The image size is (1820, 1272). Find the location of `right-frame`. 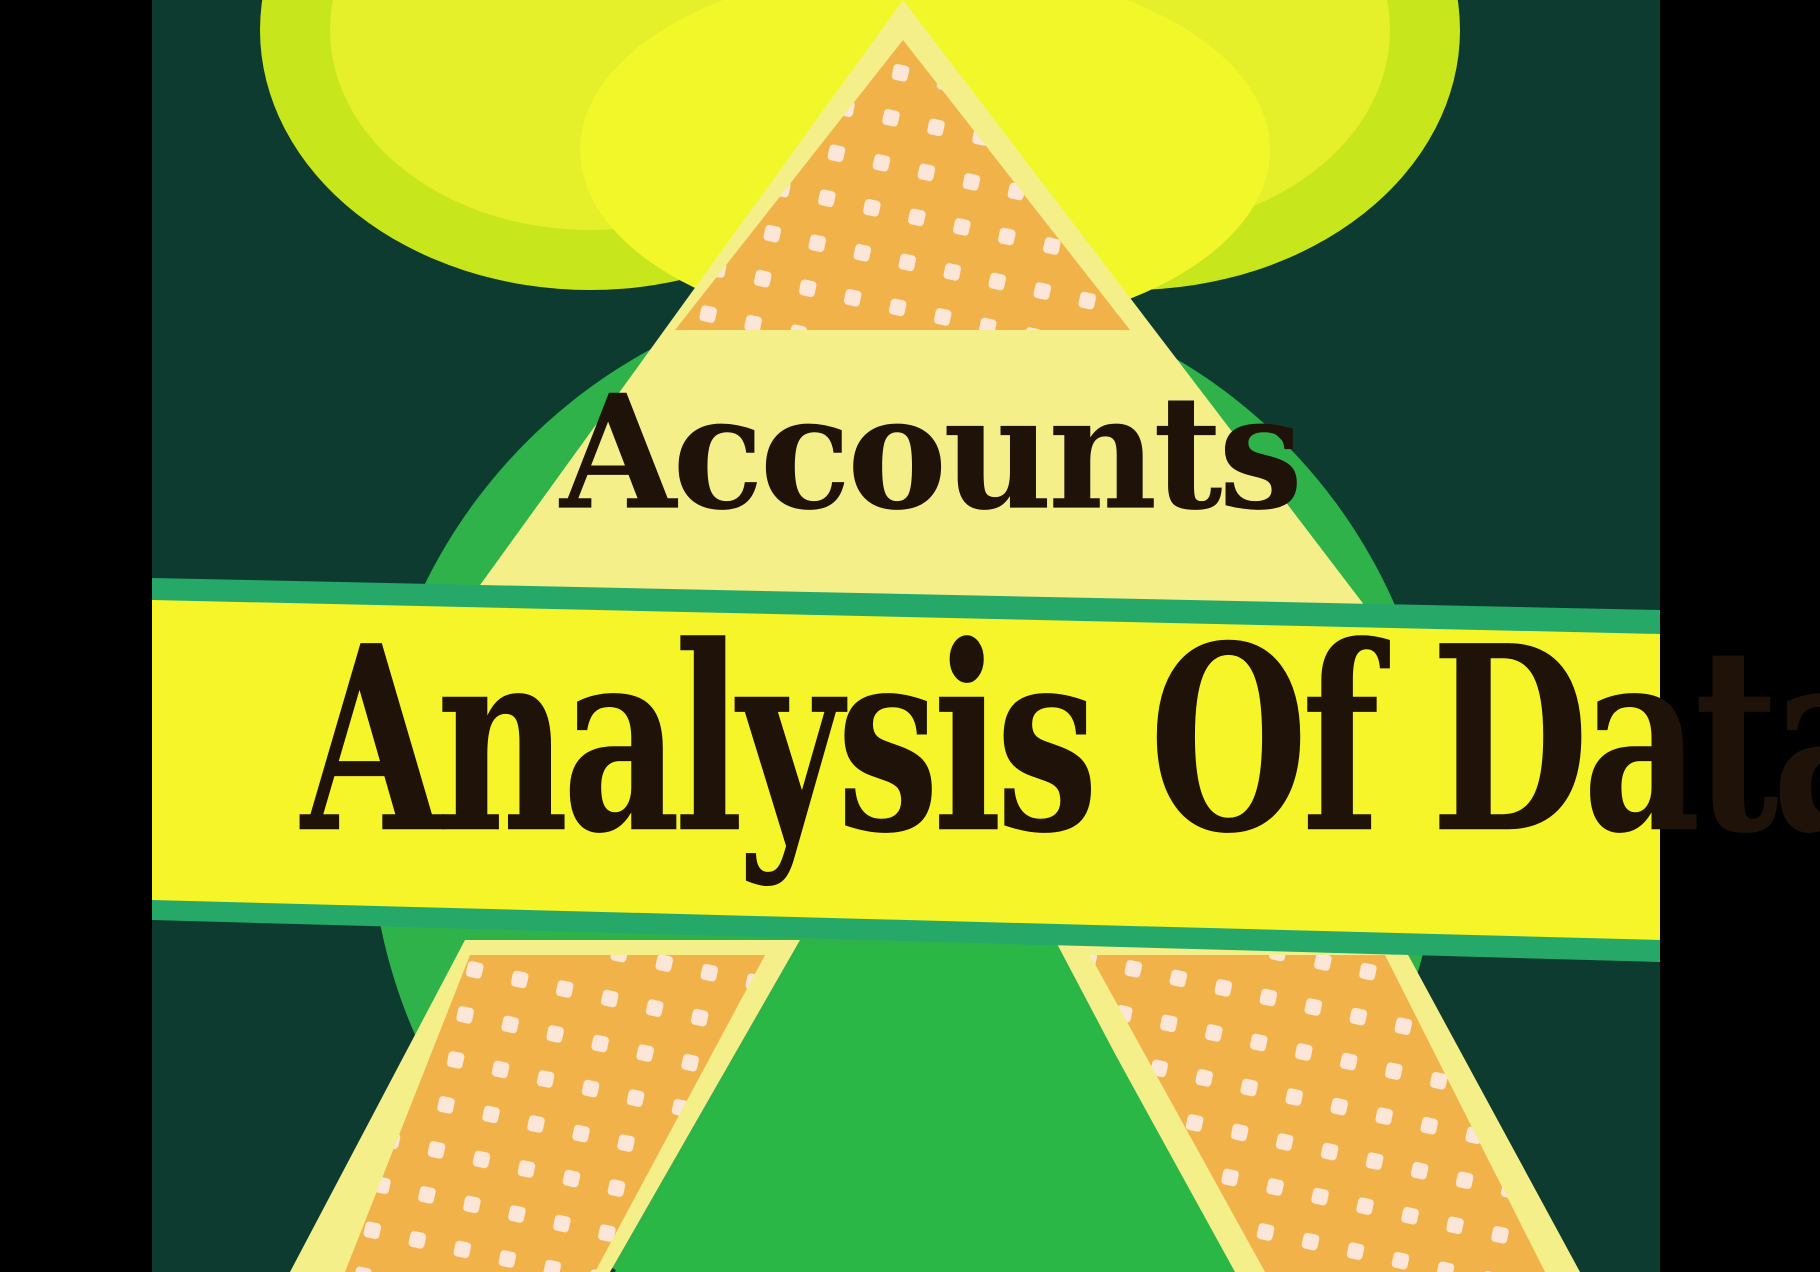

right-frame is located at coordinates (1740, 636).